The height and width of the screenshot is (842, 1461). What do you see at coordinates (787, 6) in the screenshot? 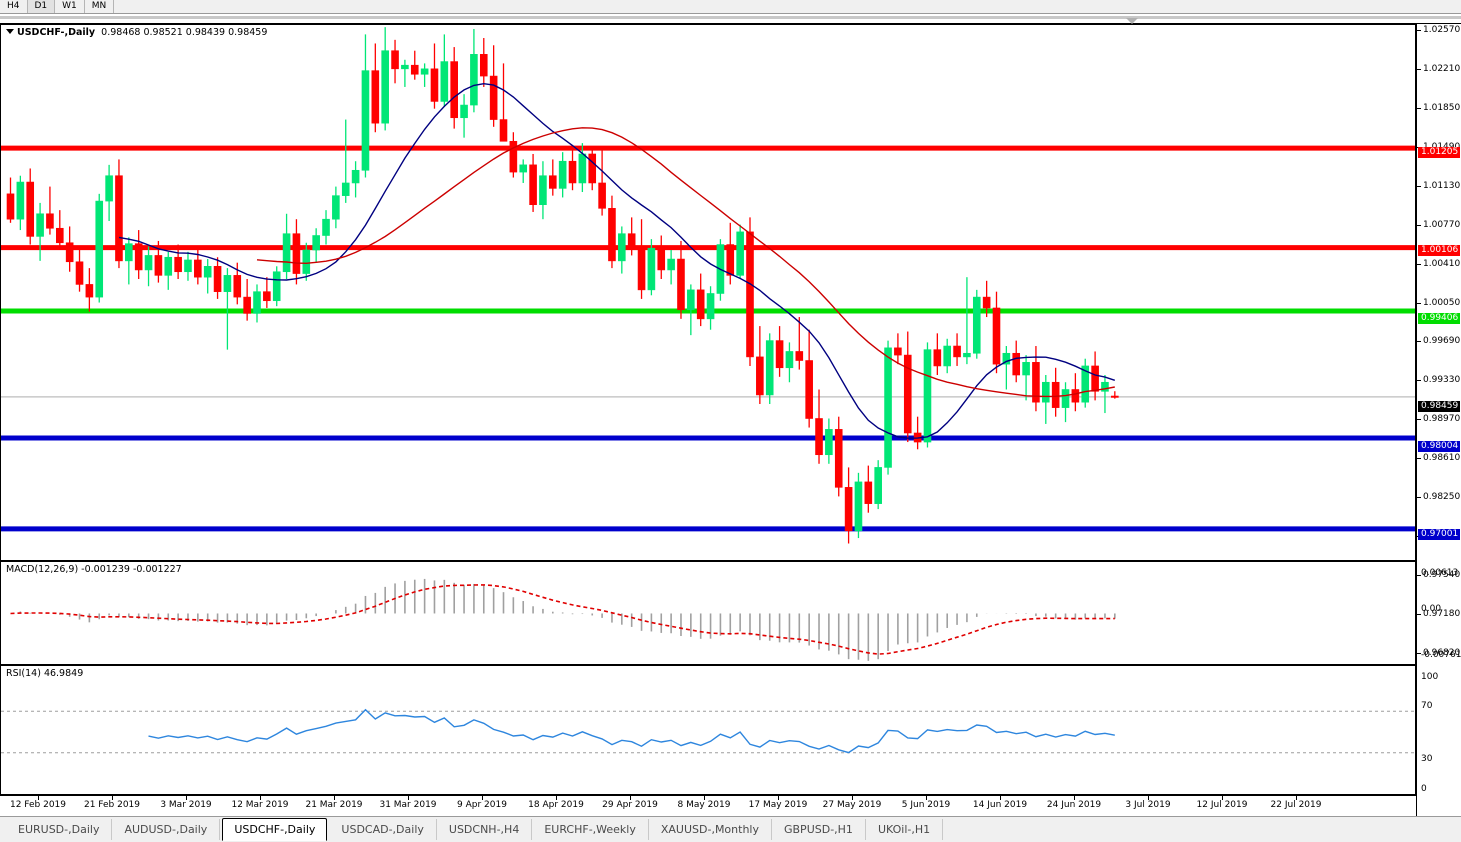
I see `toolbar-empty-space` at bounding box center [787, 6].